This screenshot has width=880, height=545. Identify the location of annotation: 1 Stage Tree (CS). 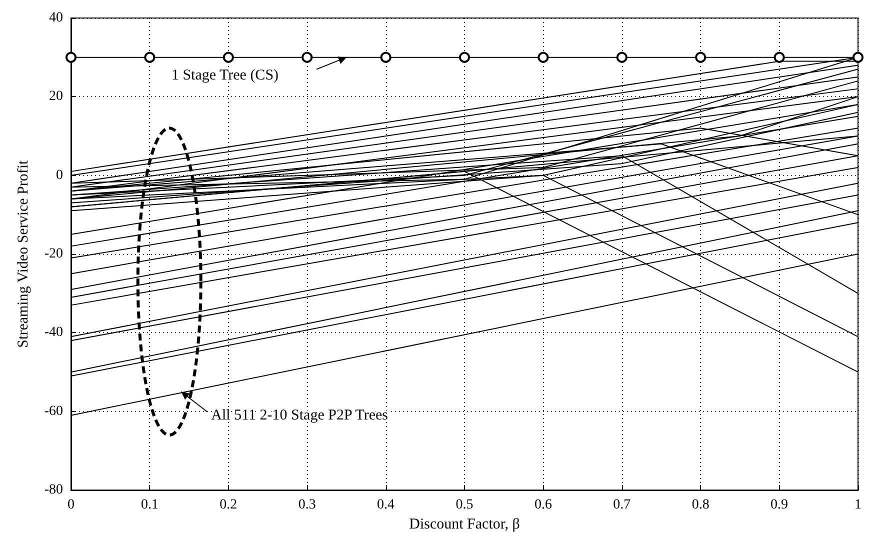
(225, 75).